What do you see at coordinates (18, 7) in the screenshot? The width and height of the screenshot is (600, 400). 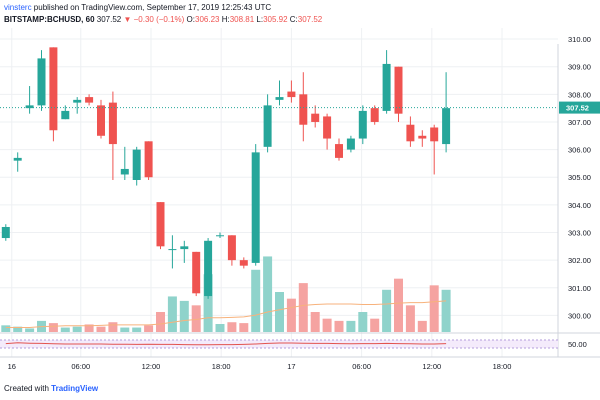 I see `author-link: vinsterc` at bounding box center [18, 7].